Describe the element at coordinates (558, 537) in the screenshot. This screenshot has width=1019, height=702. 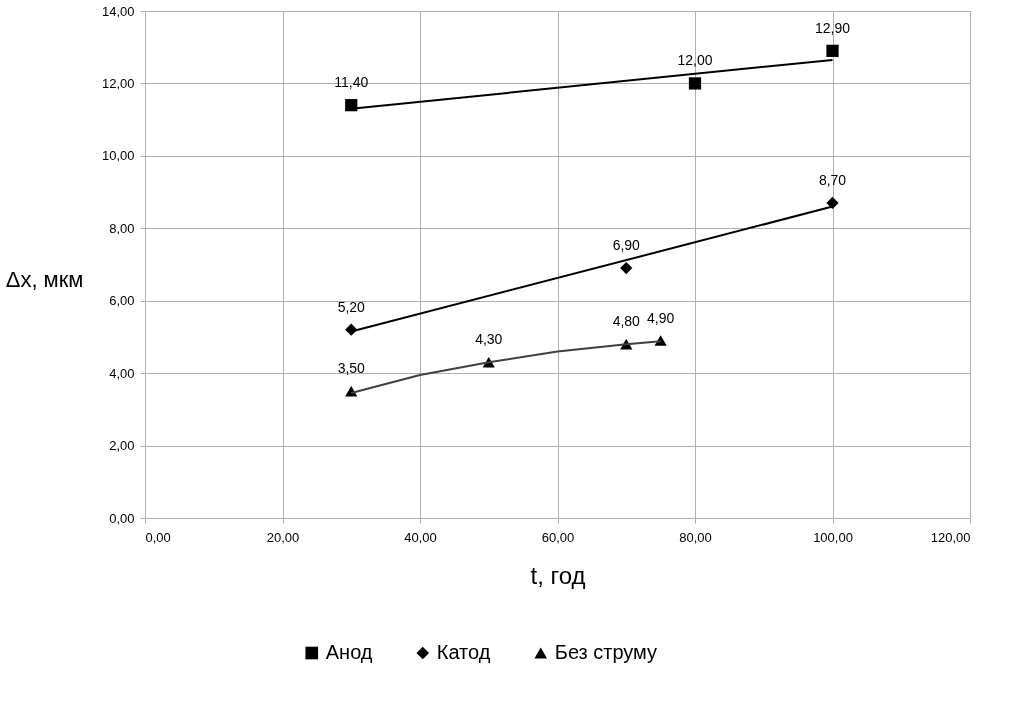
I see `x-tick-label: 60,00` at that location.